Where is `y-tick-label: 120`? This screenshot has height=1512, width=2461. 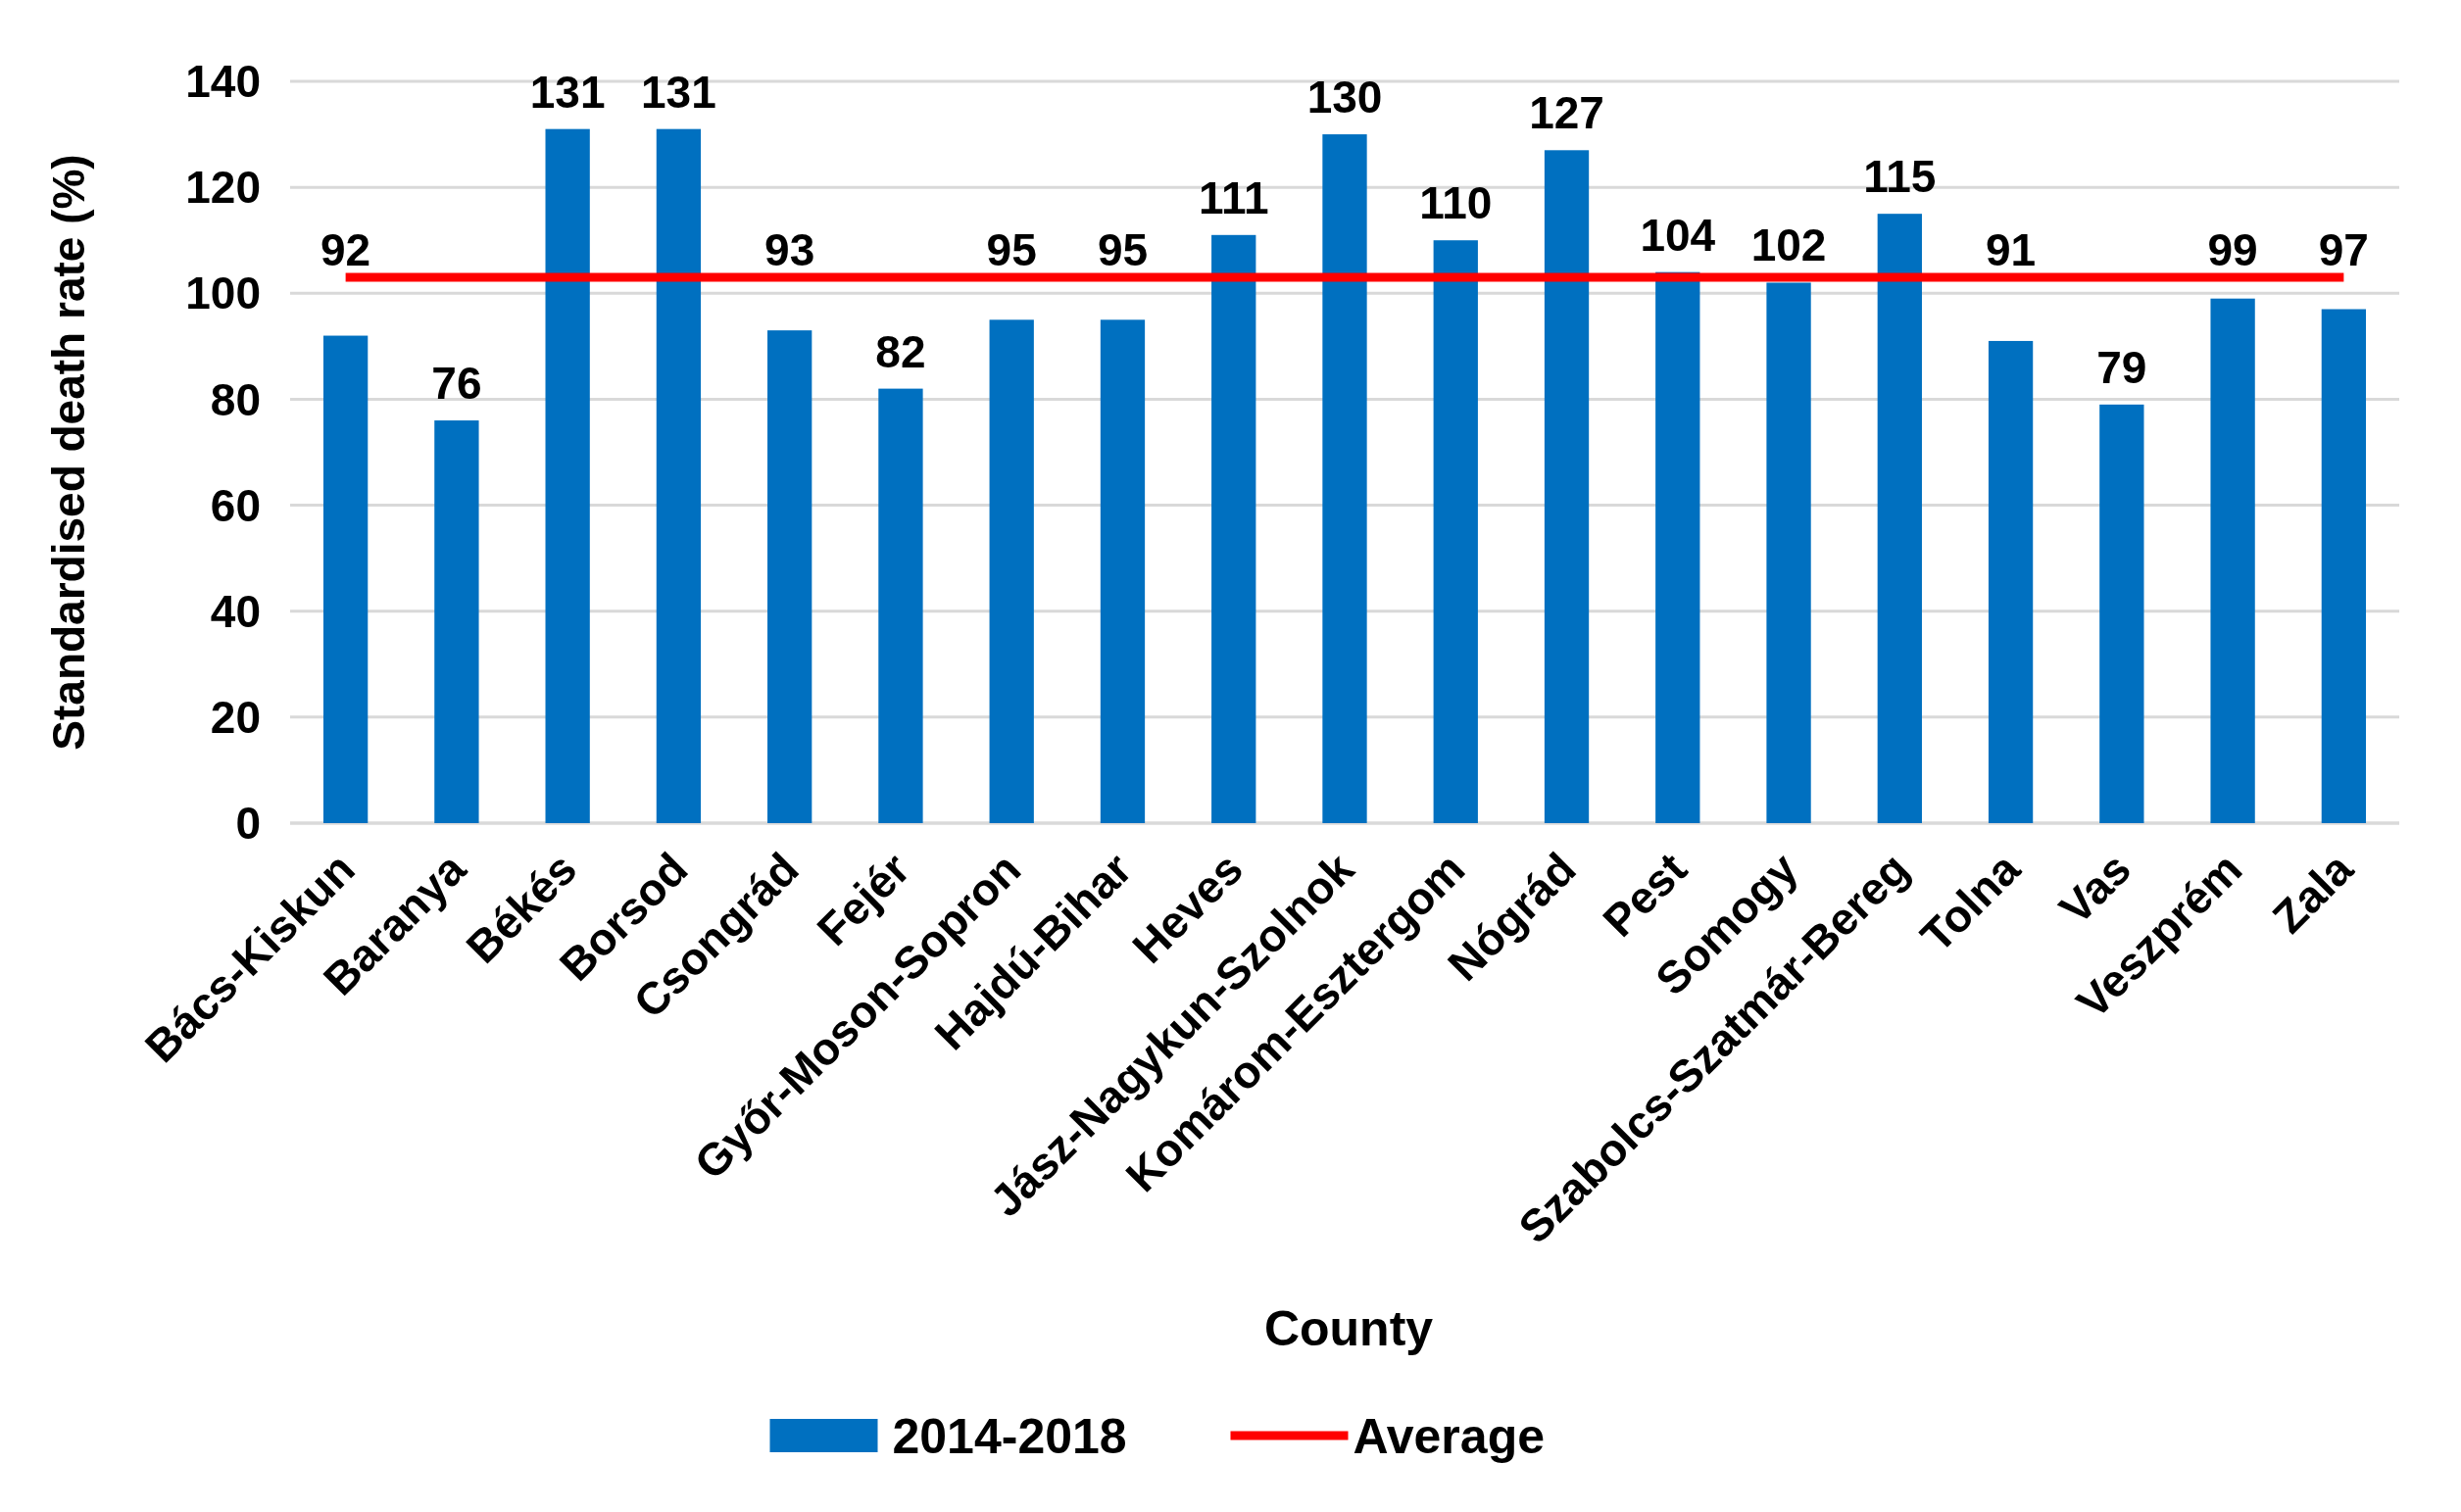 y-tick-label: 120 is located at coordinates (223, 188).